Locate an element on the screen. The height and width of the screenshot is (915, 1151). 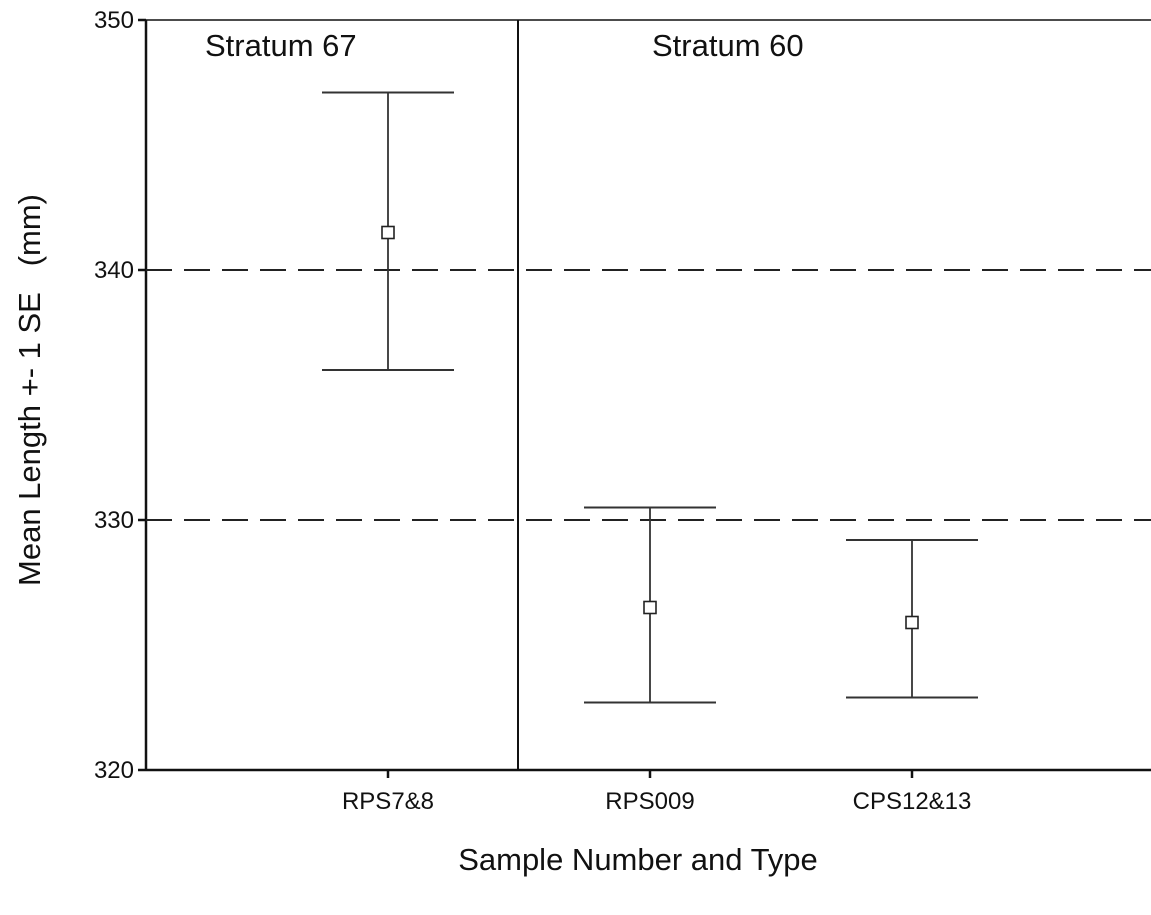
x-axis-ticks: RPS7&8 RPS009 CPS12&13 is located at coordinates (656, 792).